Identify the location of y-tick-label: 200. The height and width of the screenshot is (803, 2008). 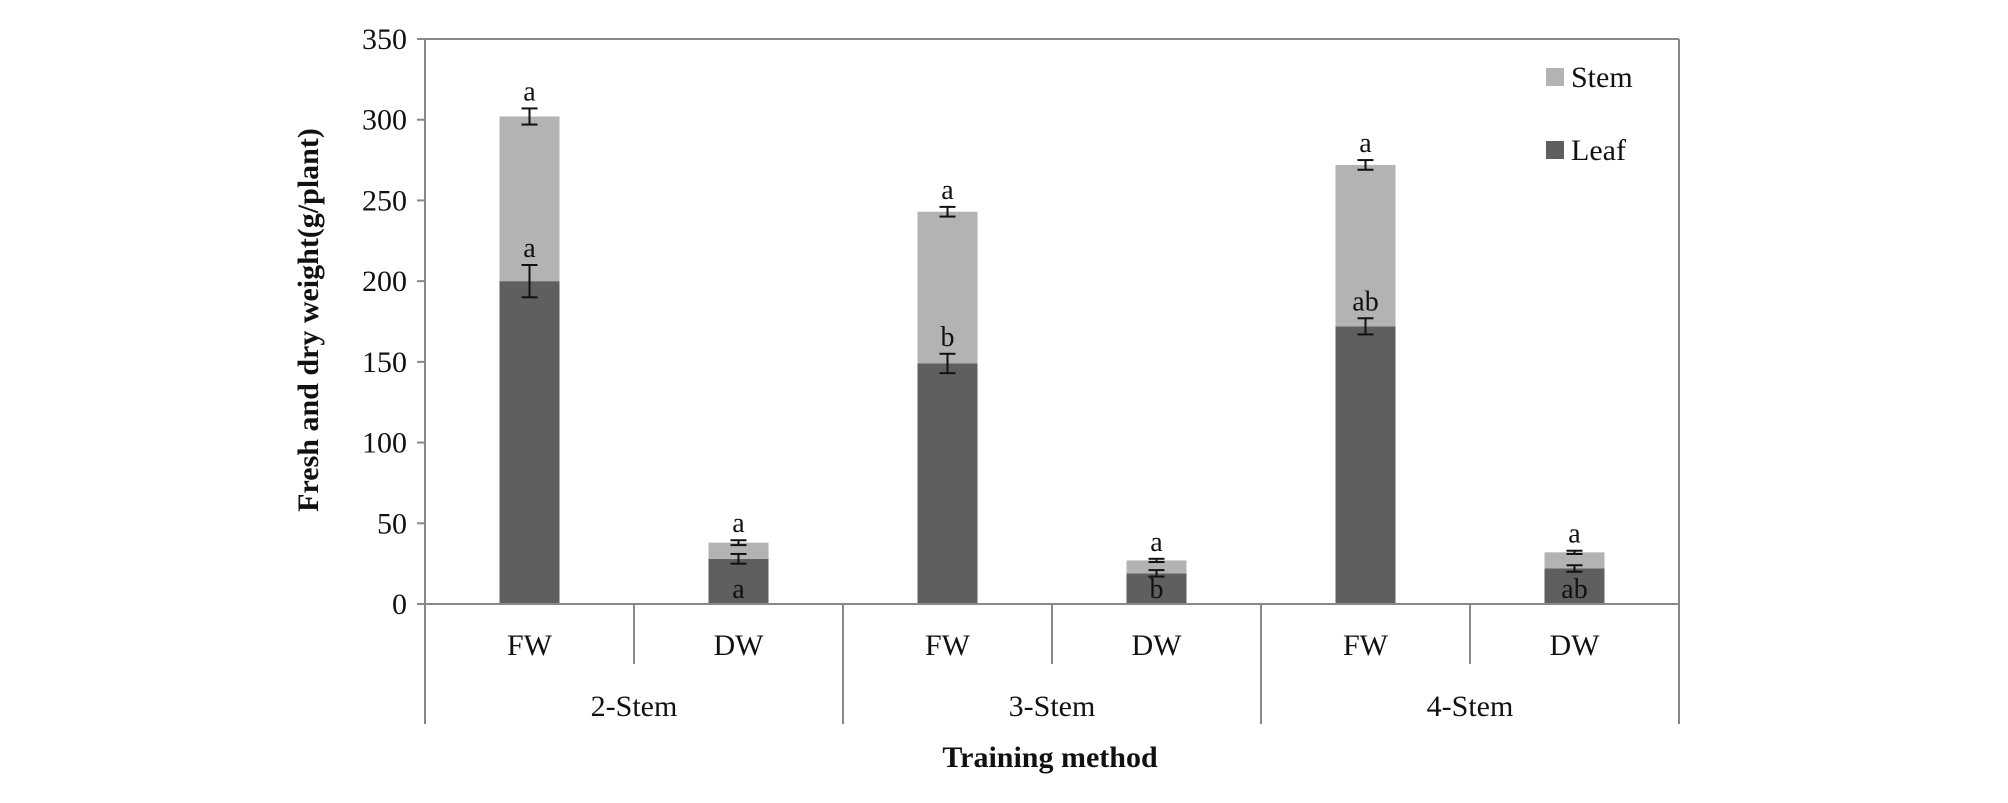
(384, 281).